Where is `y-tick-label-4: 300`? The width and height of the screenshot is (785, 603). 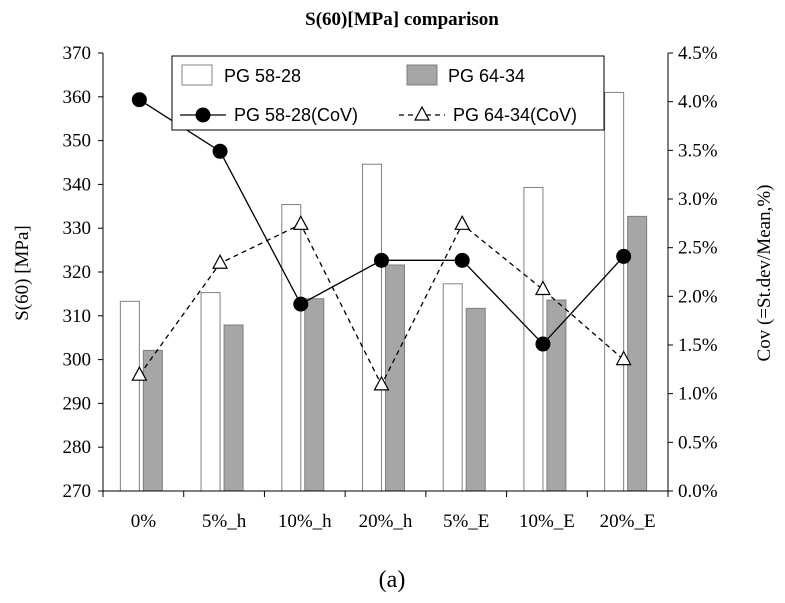
y-tick-label-4: 300 is located at coordinates (77, 360).